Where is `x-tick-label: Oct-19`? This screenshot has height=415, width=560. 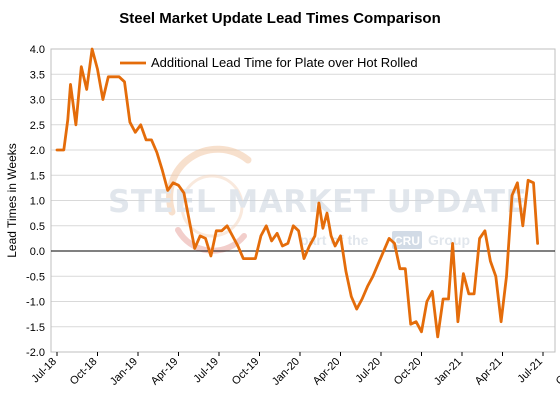 x-tick-label: Oct-19 is located at coordinates (246, 372).